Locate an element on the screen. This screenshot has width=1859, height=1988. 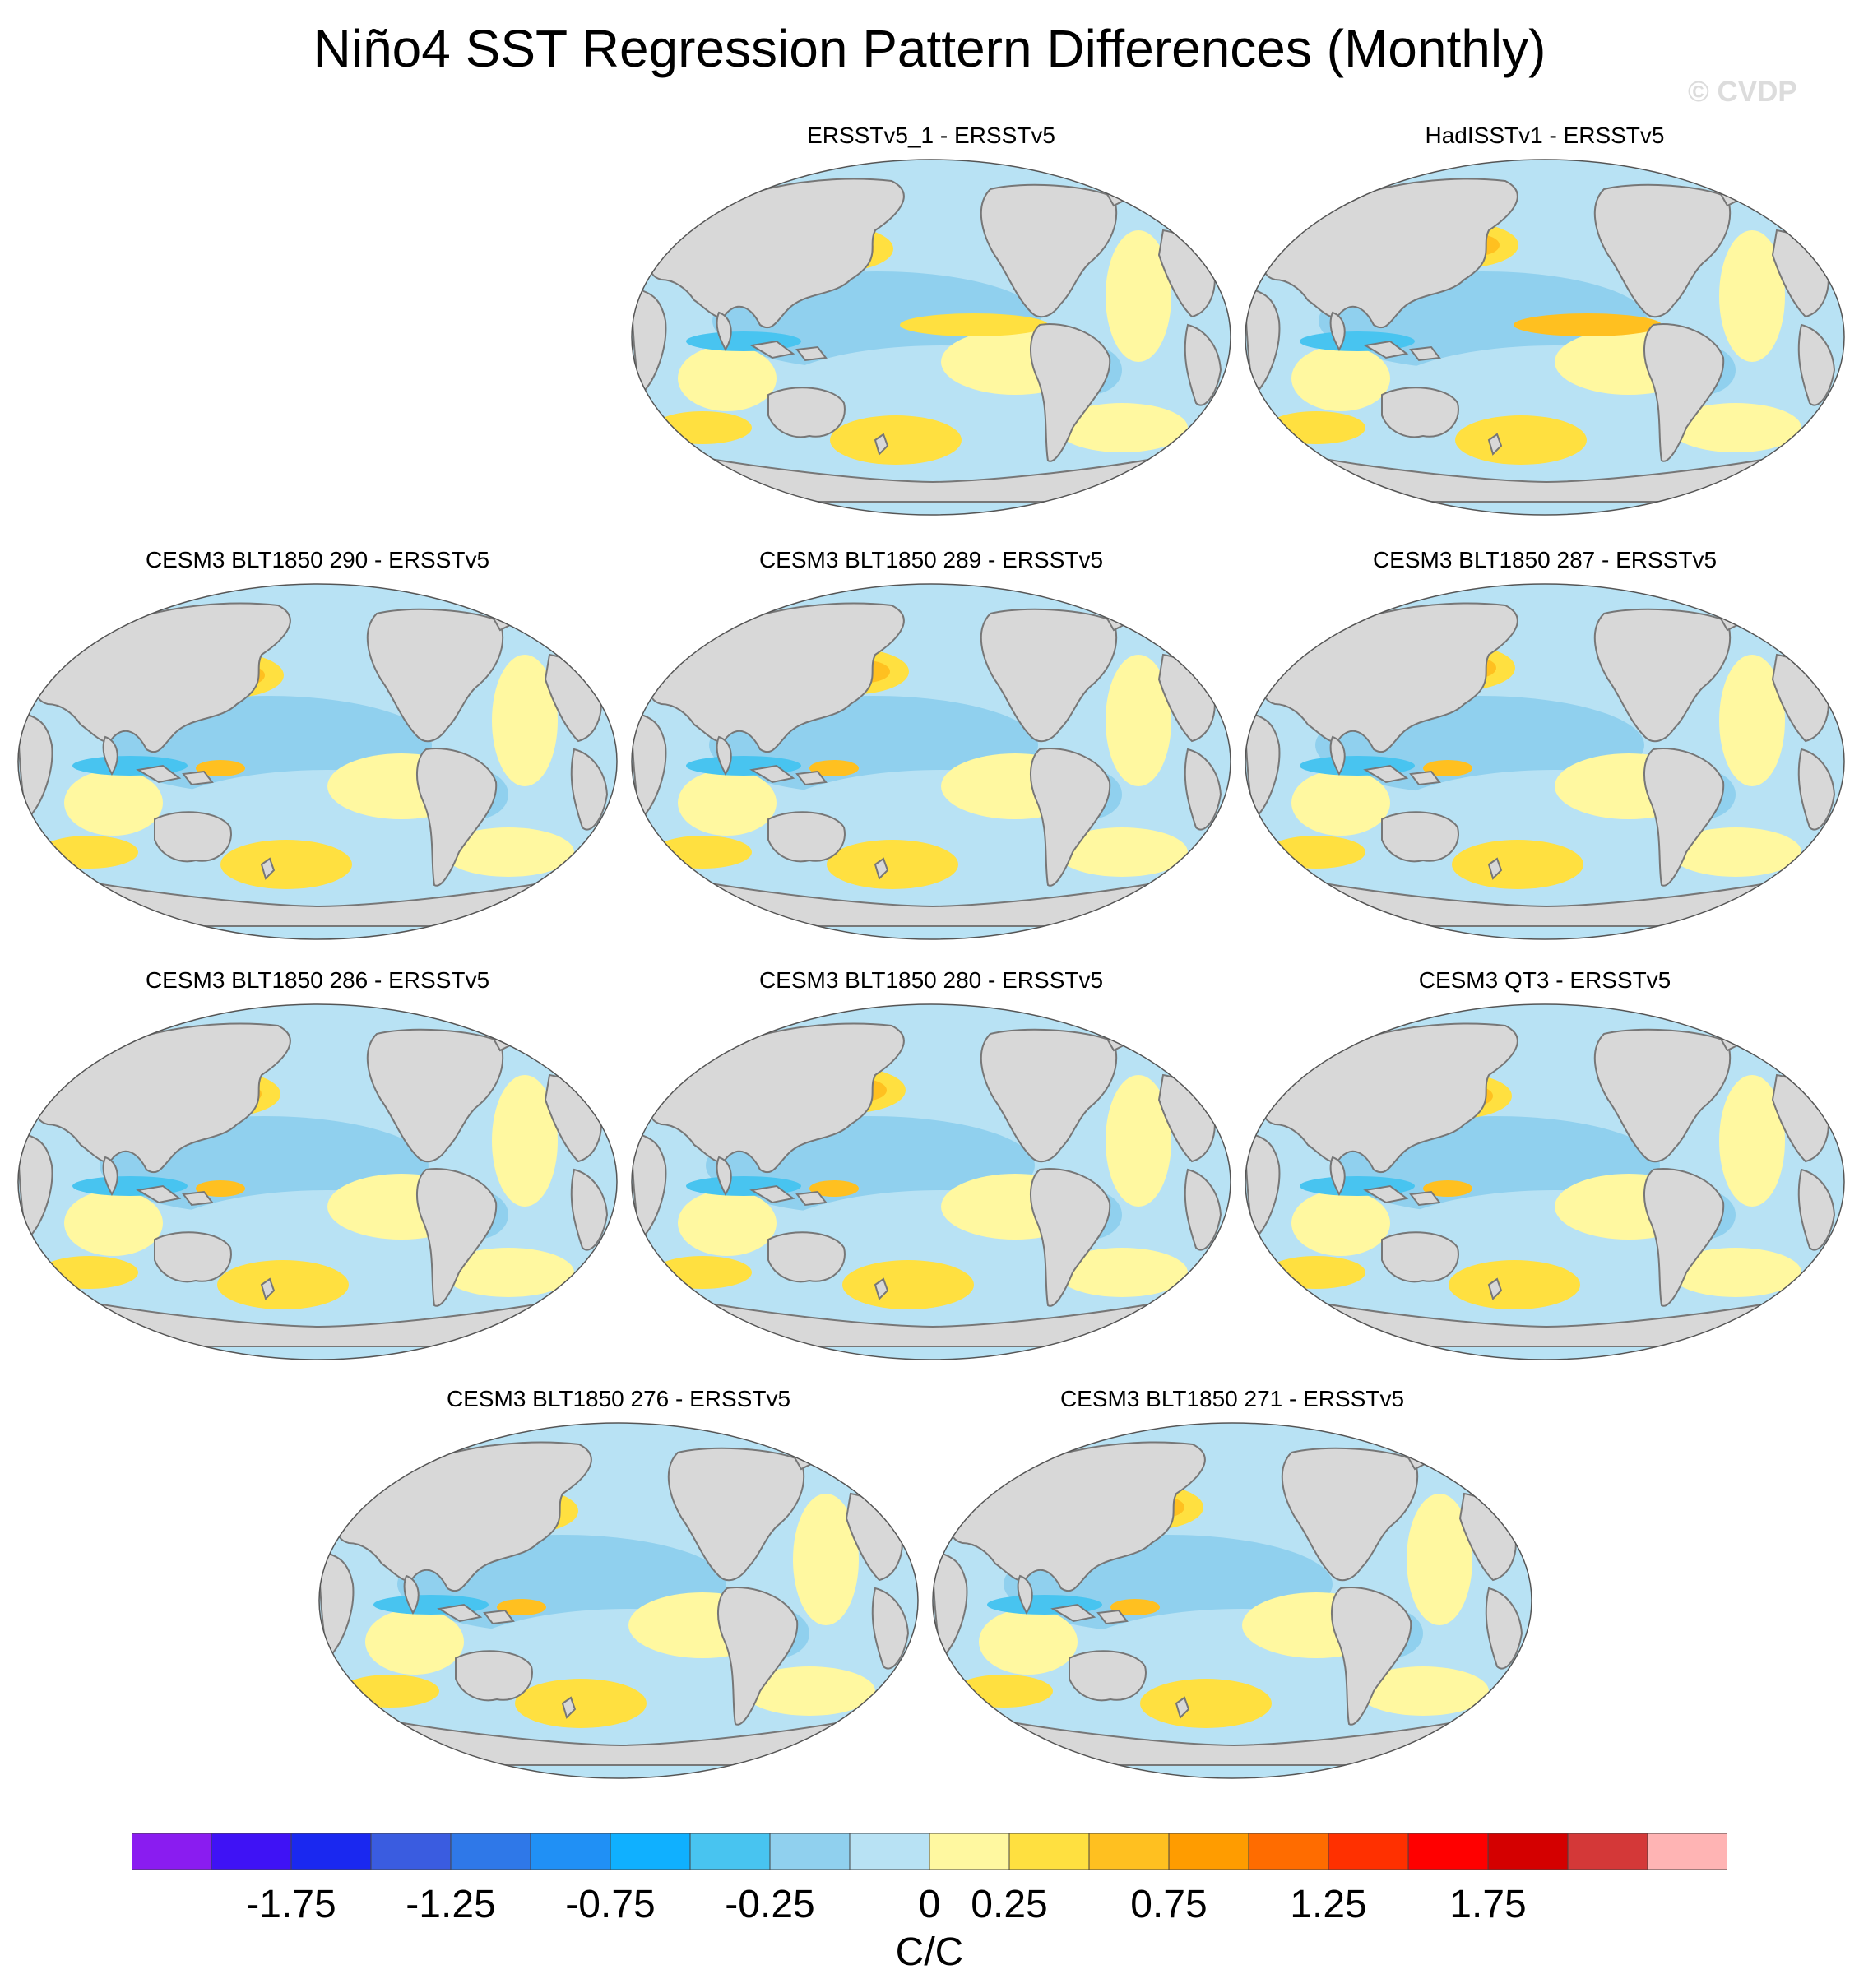
map-panel: CESM3 BLT1850 271 - ERSSTv5 is located at coordinates (1232, 1582).